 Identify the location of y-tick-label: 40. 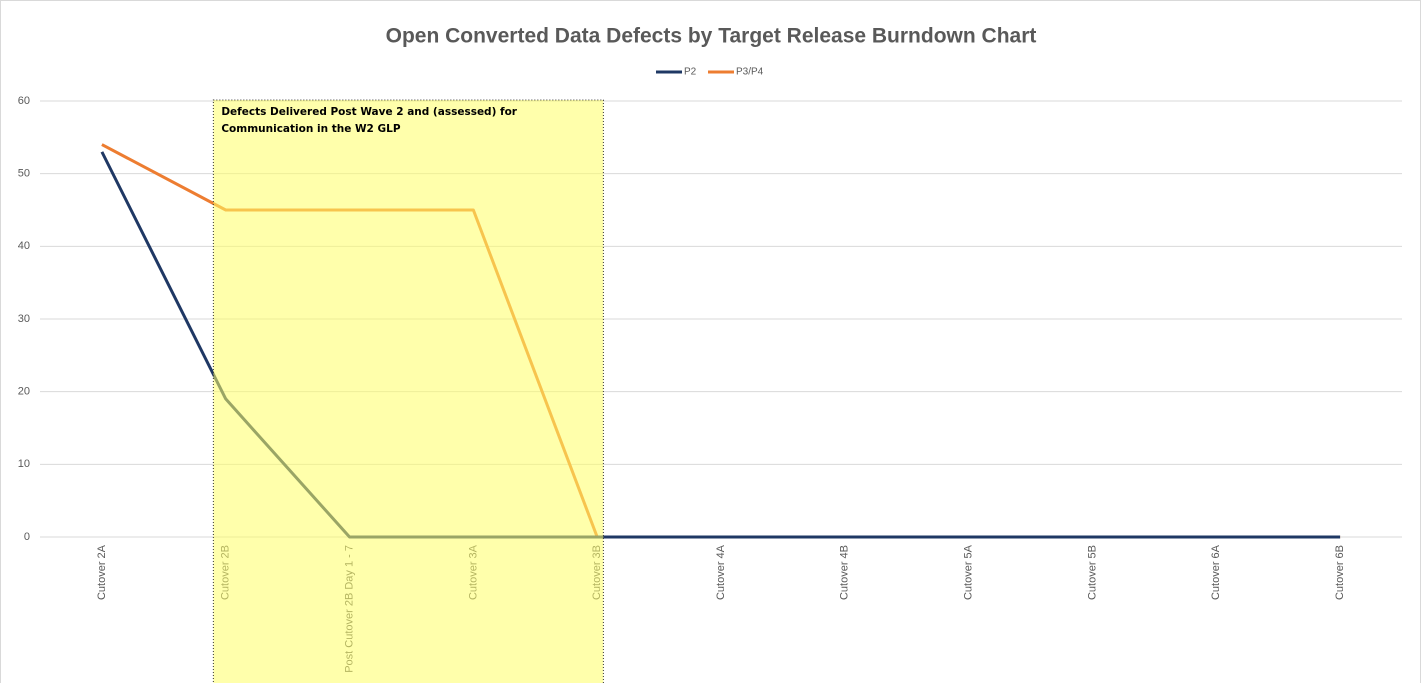
(24, 246).